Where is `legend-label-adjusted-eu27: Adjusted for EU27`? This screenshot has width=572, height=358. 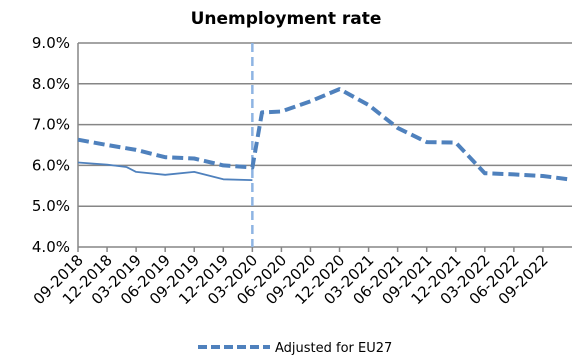 legend-label-adjusted-eu27: Adjusted for EU27 is located at coordinates (333, 348).